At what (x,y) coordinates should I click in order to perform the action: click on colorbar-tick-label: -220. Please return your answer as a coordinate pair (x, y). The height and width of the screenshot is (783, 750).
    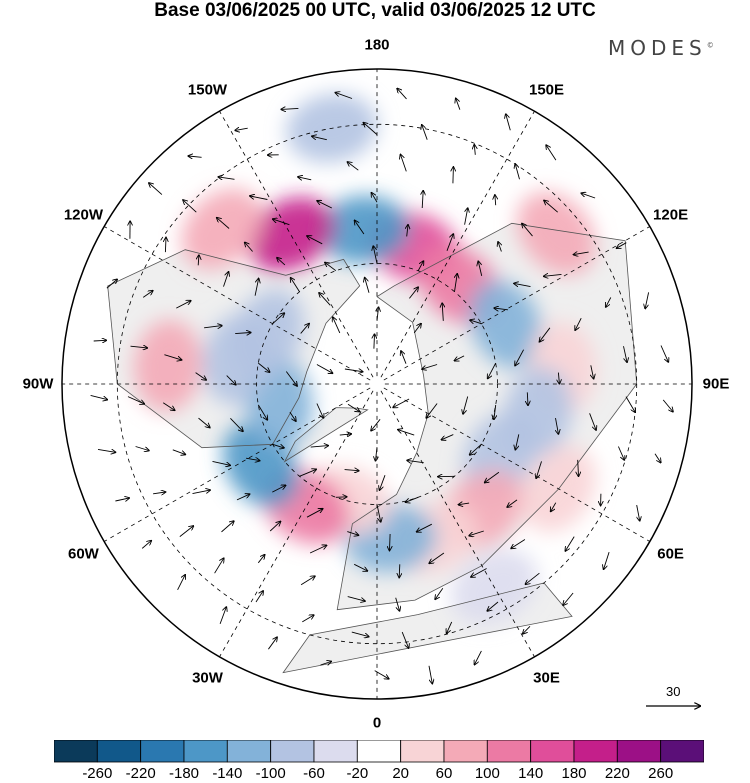
    Looking at the image, I should click on (140, 773).